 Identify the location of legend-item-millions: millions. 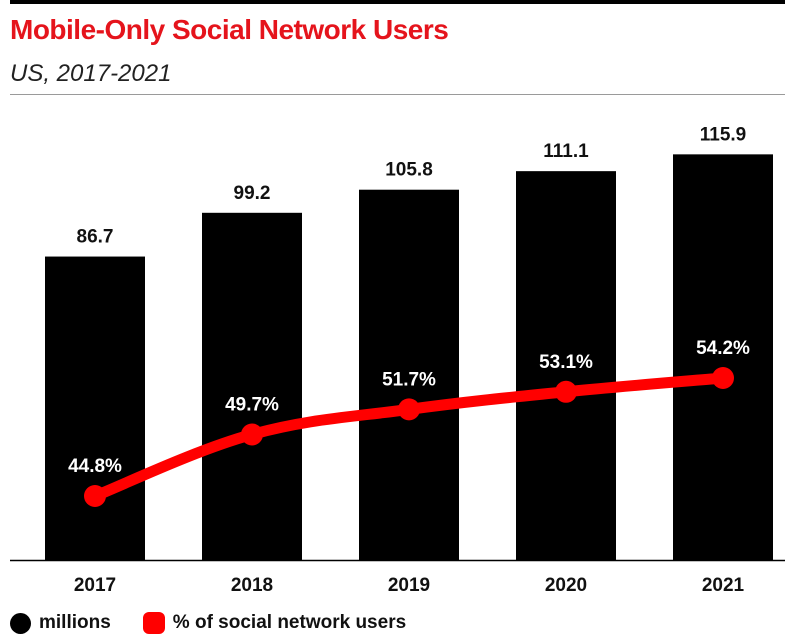
(60, 623).